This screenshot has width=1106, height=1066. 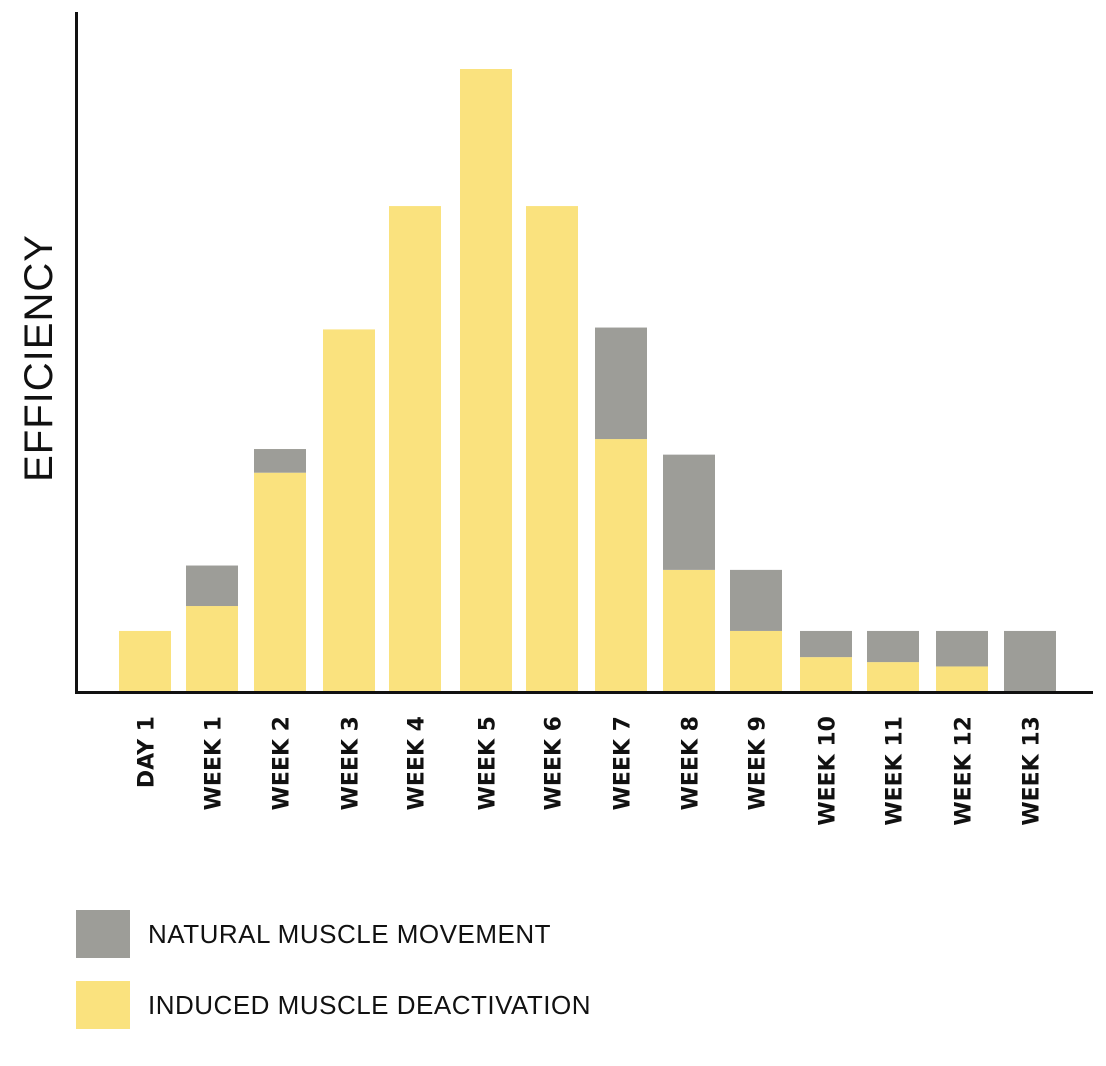 I want to click on bar-week-13-natural, so click(x=1030, y=661).